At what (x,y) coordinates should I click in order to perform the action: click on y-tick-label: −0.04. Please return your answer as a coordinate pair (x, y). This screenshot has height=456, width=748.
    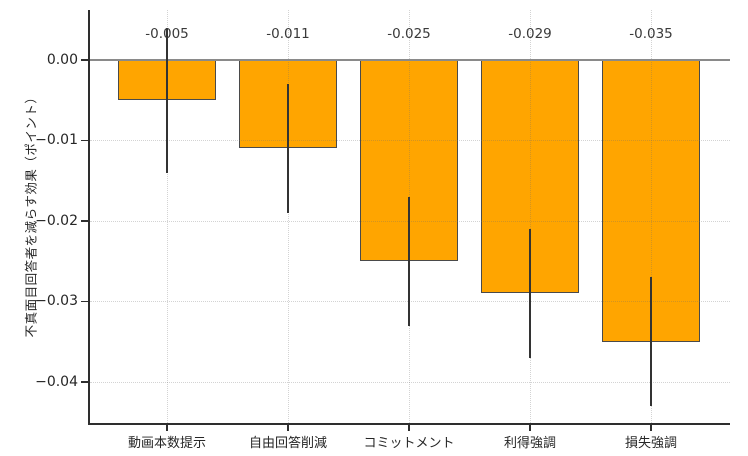
    Looking at the image, I should click on (56, 381).